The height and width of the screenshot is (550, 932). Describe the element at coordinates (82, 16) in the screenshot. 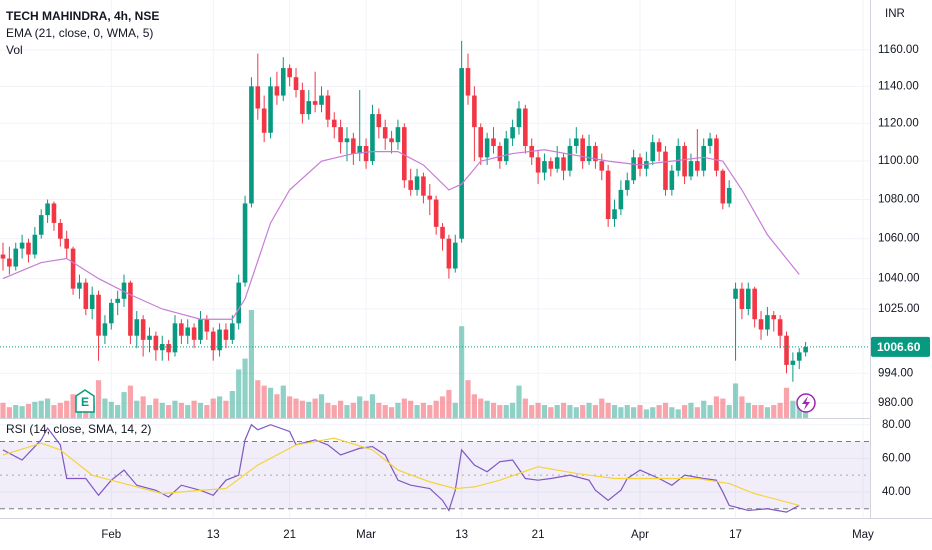

I see `symbol-title: TECH MAHINDRA, 4h, NSE` at that location.